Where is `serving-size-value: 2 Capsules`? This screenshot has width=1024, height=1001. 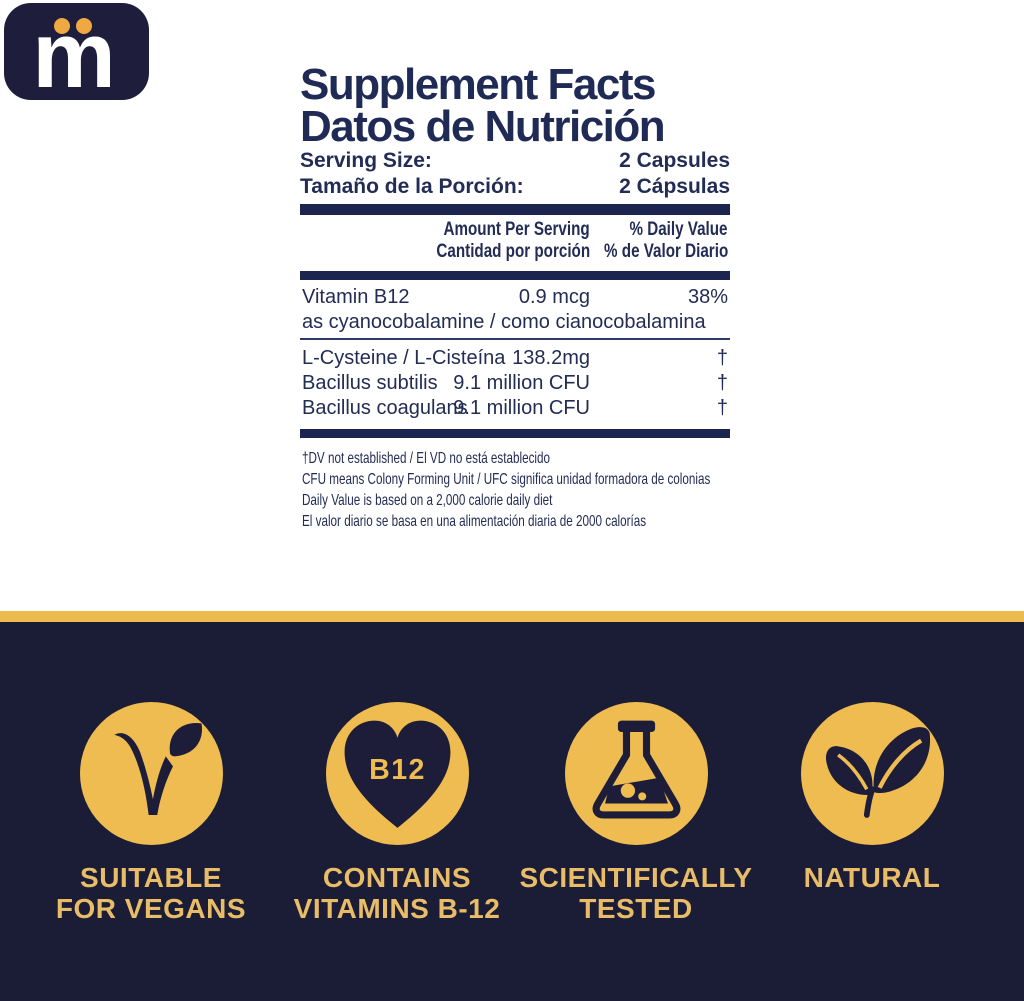 serving-size-value: 2 Capsules is located at coordinates (674, 160).